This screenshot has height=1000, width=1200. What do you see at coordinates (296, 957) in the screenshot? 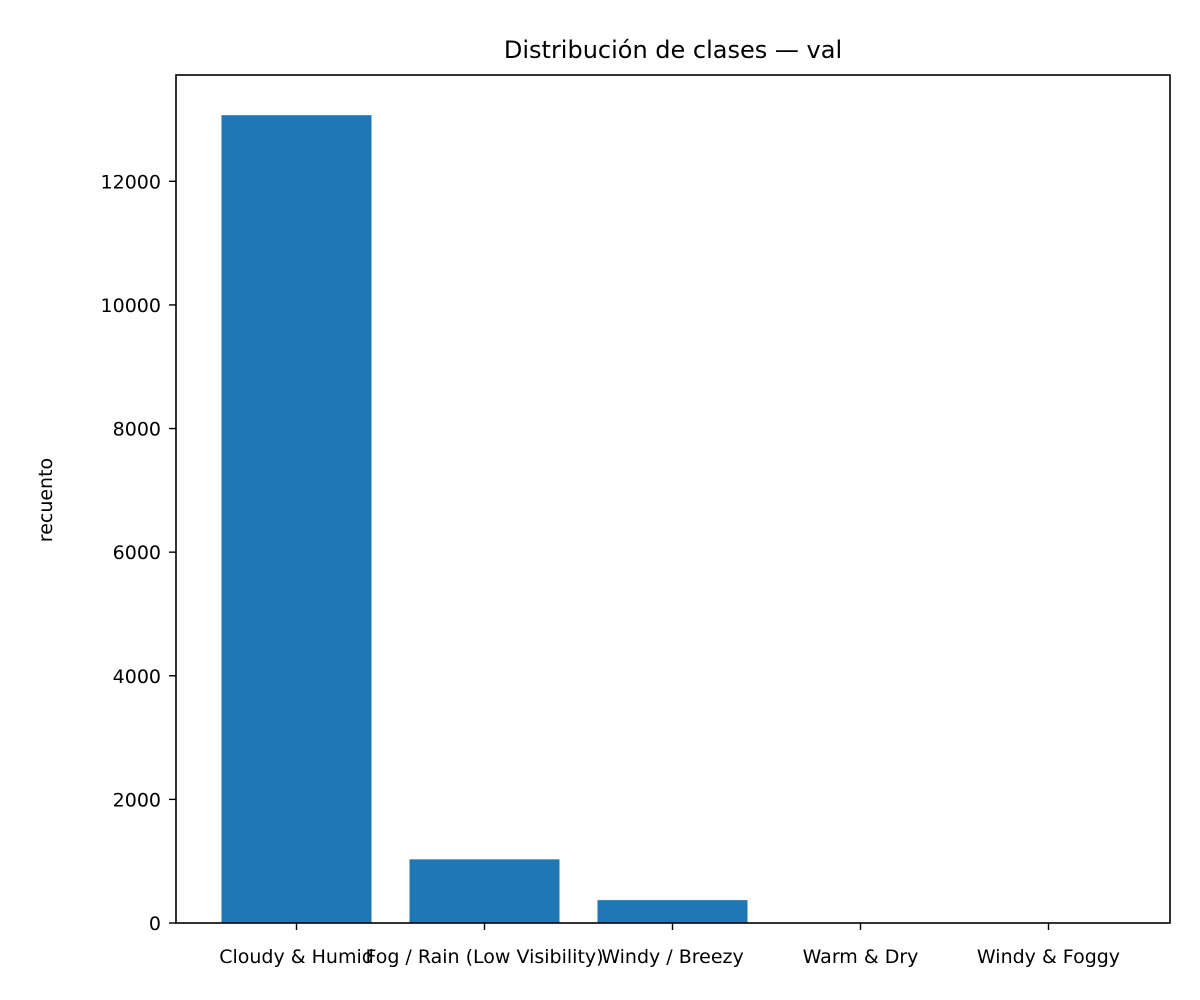
I see `x-tick-label-0: Cloudy & Humid` at bounding box center [296, 957].